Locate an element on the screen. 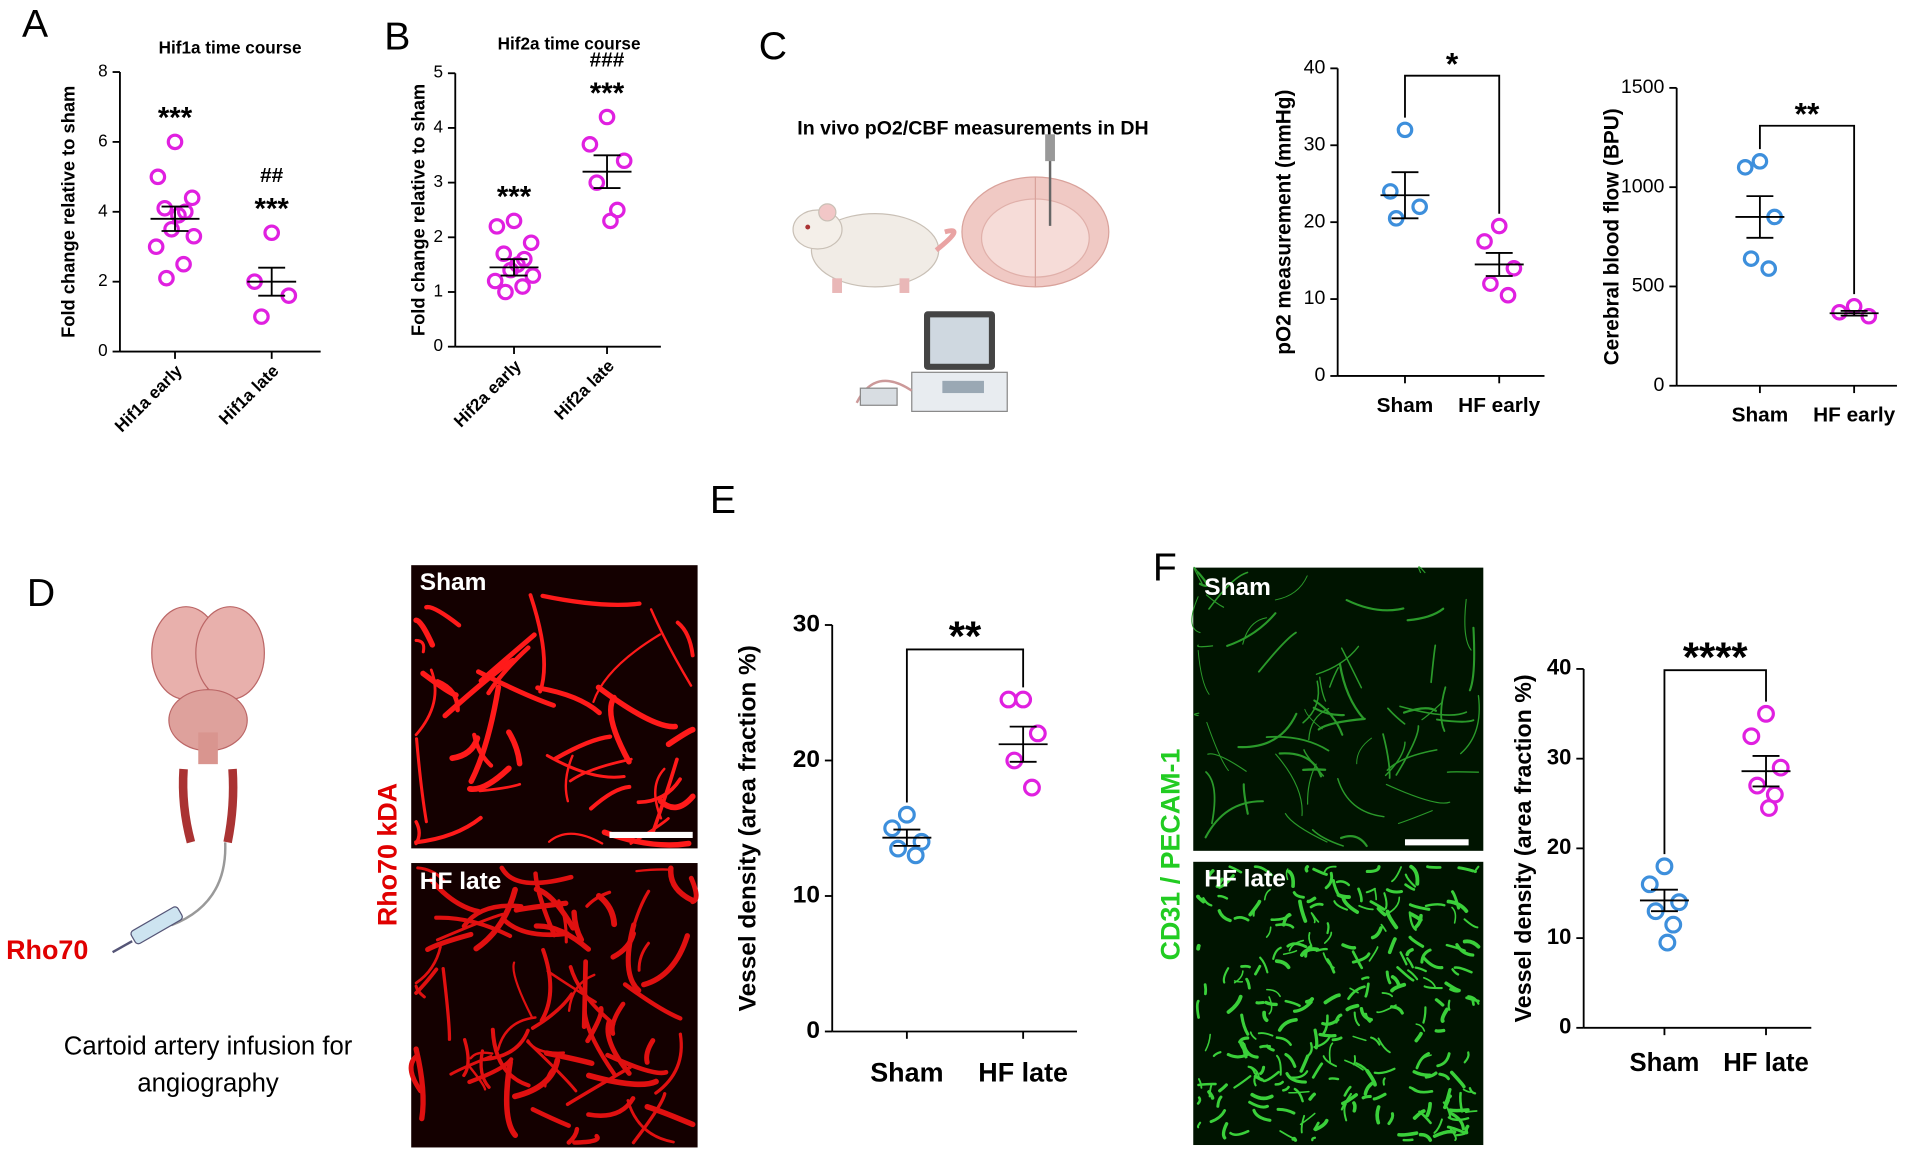 The height and width of the screenshot is (1156, 1919). x-tick-label: Hif2a early is located at coordinates (487, 393).